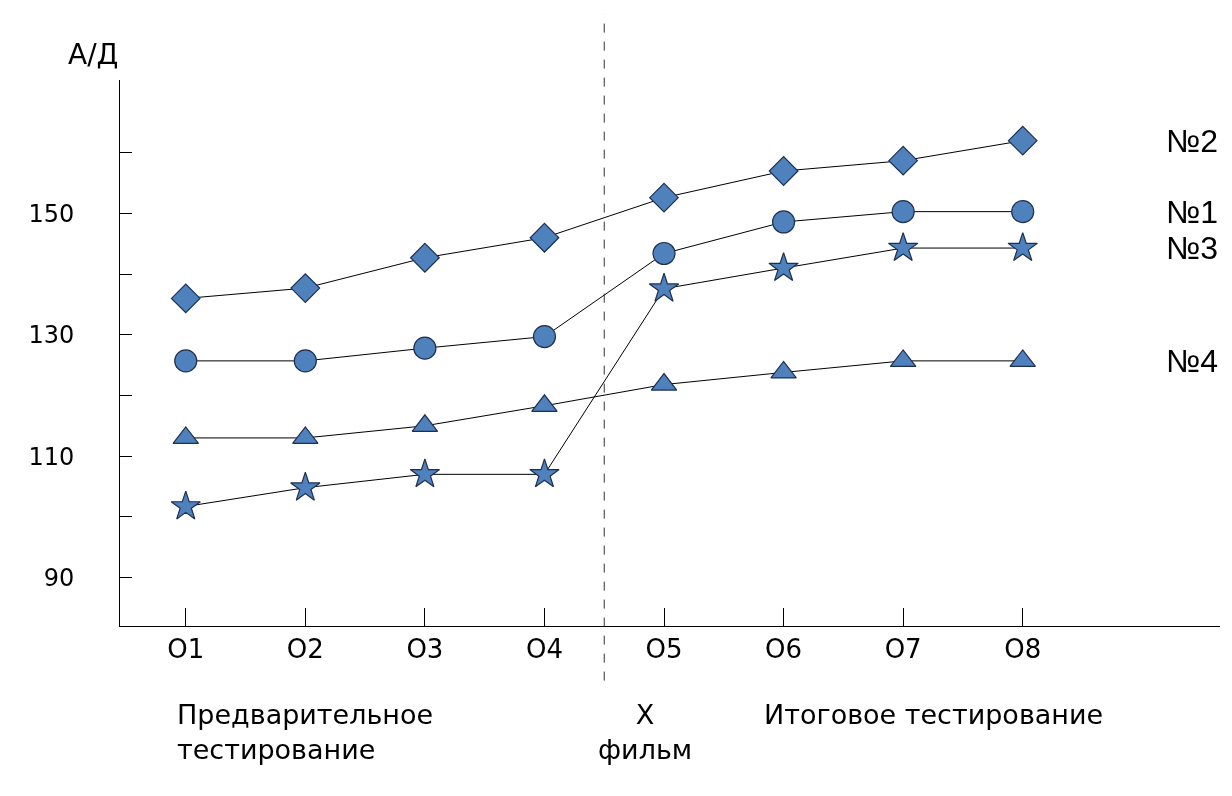 This screenshot has width=1232, height=796. Describe the element at coordinates (1023, 649) in the screenshot. I see `x-tick-label: O8` at that location.